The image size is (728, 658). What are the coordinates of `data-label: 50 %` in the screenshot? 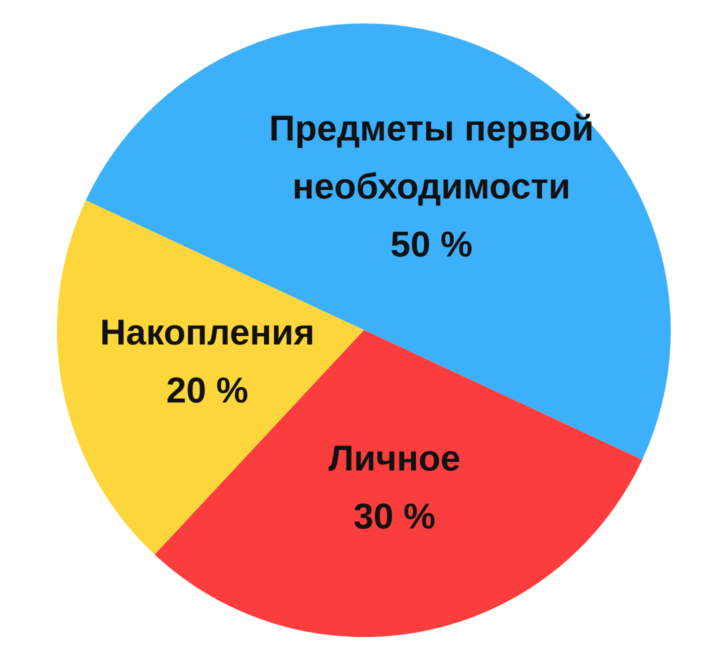 It's located at (431, 243).